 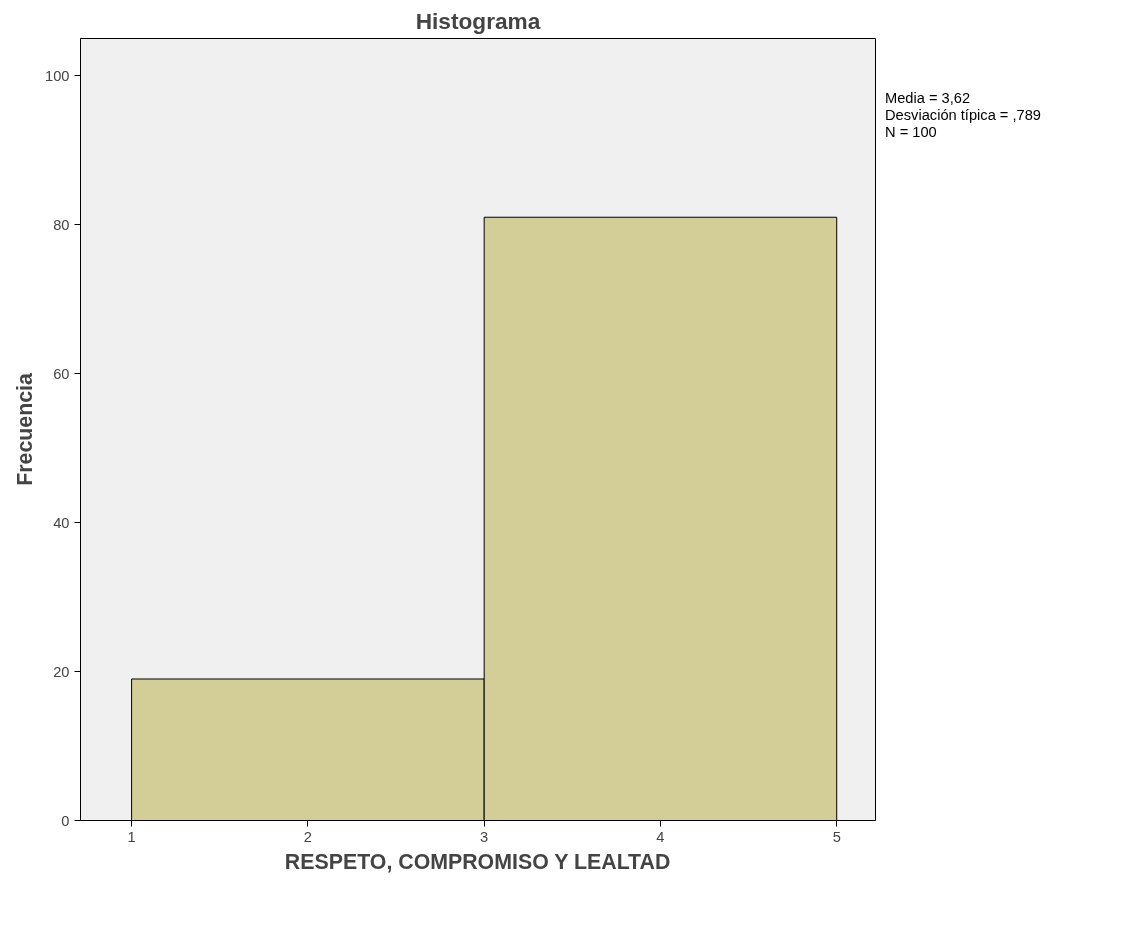 I want to click on x-axis-title: RESPETO, COMPROMISO Y LEALTAD, so click(x=477, y=861).